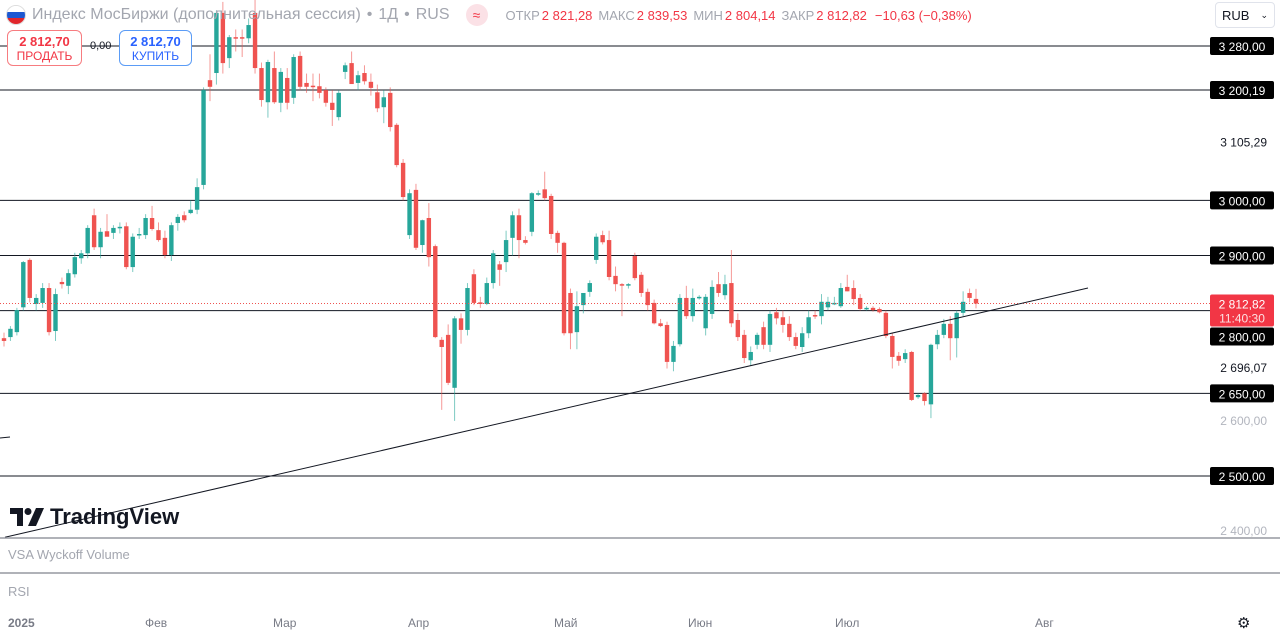  I want to click on sell-button: 2 812,70 ПРОДАТЬ, so click(44, 48).